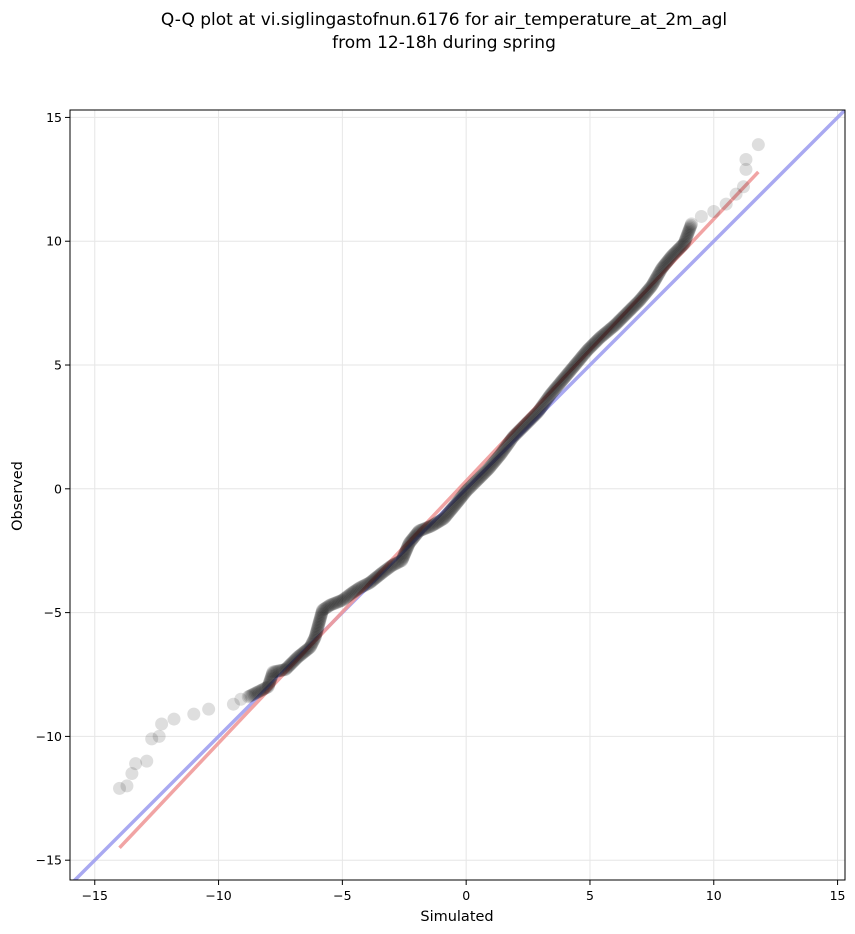 This screenshot has width=855, height=934. I want to click on x-axis-ticks: −15 −10 −5 0 5 10 15, so click(464, 891).